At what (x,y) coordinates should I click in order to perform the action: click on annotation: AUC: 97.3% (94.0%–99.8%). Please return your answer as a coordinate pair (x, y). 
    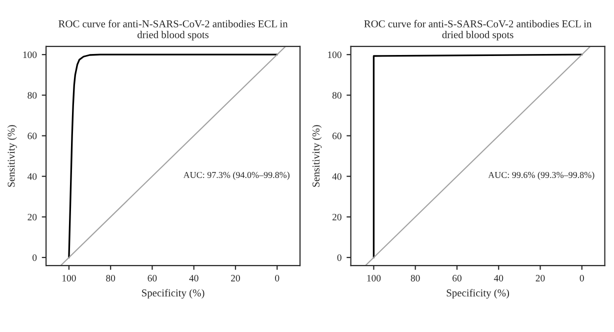
    Looking at the image, I should click on (236, 176).